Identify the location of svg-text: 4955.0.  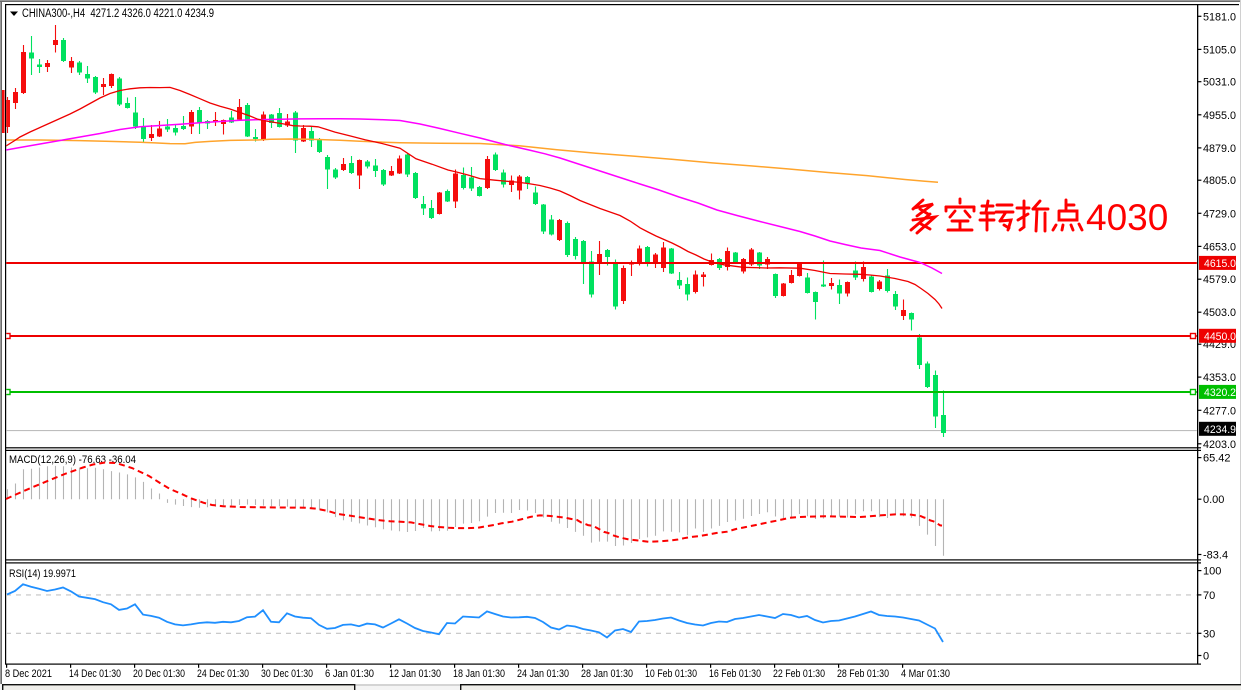
(1219, 116).